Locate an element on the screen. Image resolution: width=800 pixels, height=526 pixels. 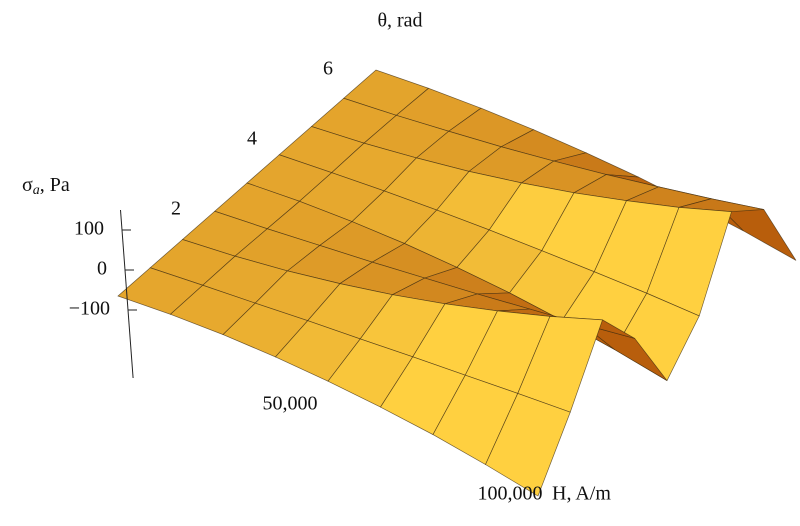
y-tick-label: 4 is located at coordinates (252, 139).